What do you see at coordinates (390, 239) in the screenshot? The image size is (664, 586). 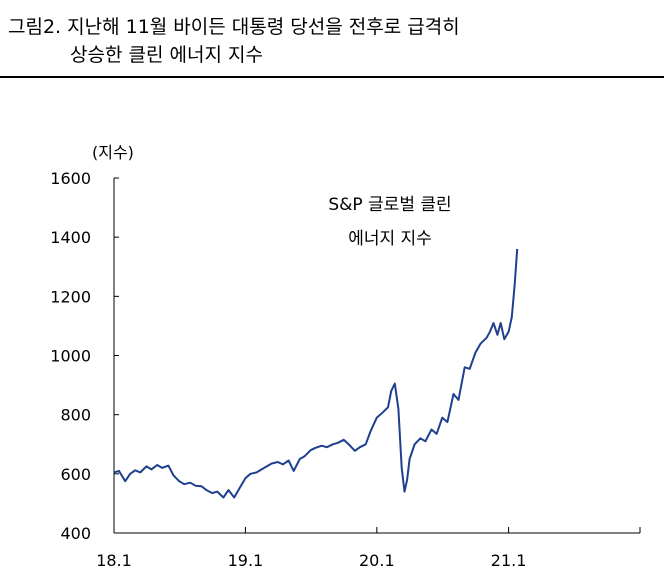 I see `chart-annotation-line2: 에너지 지수` at bounding box center [390, 239].